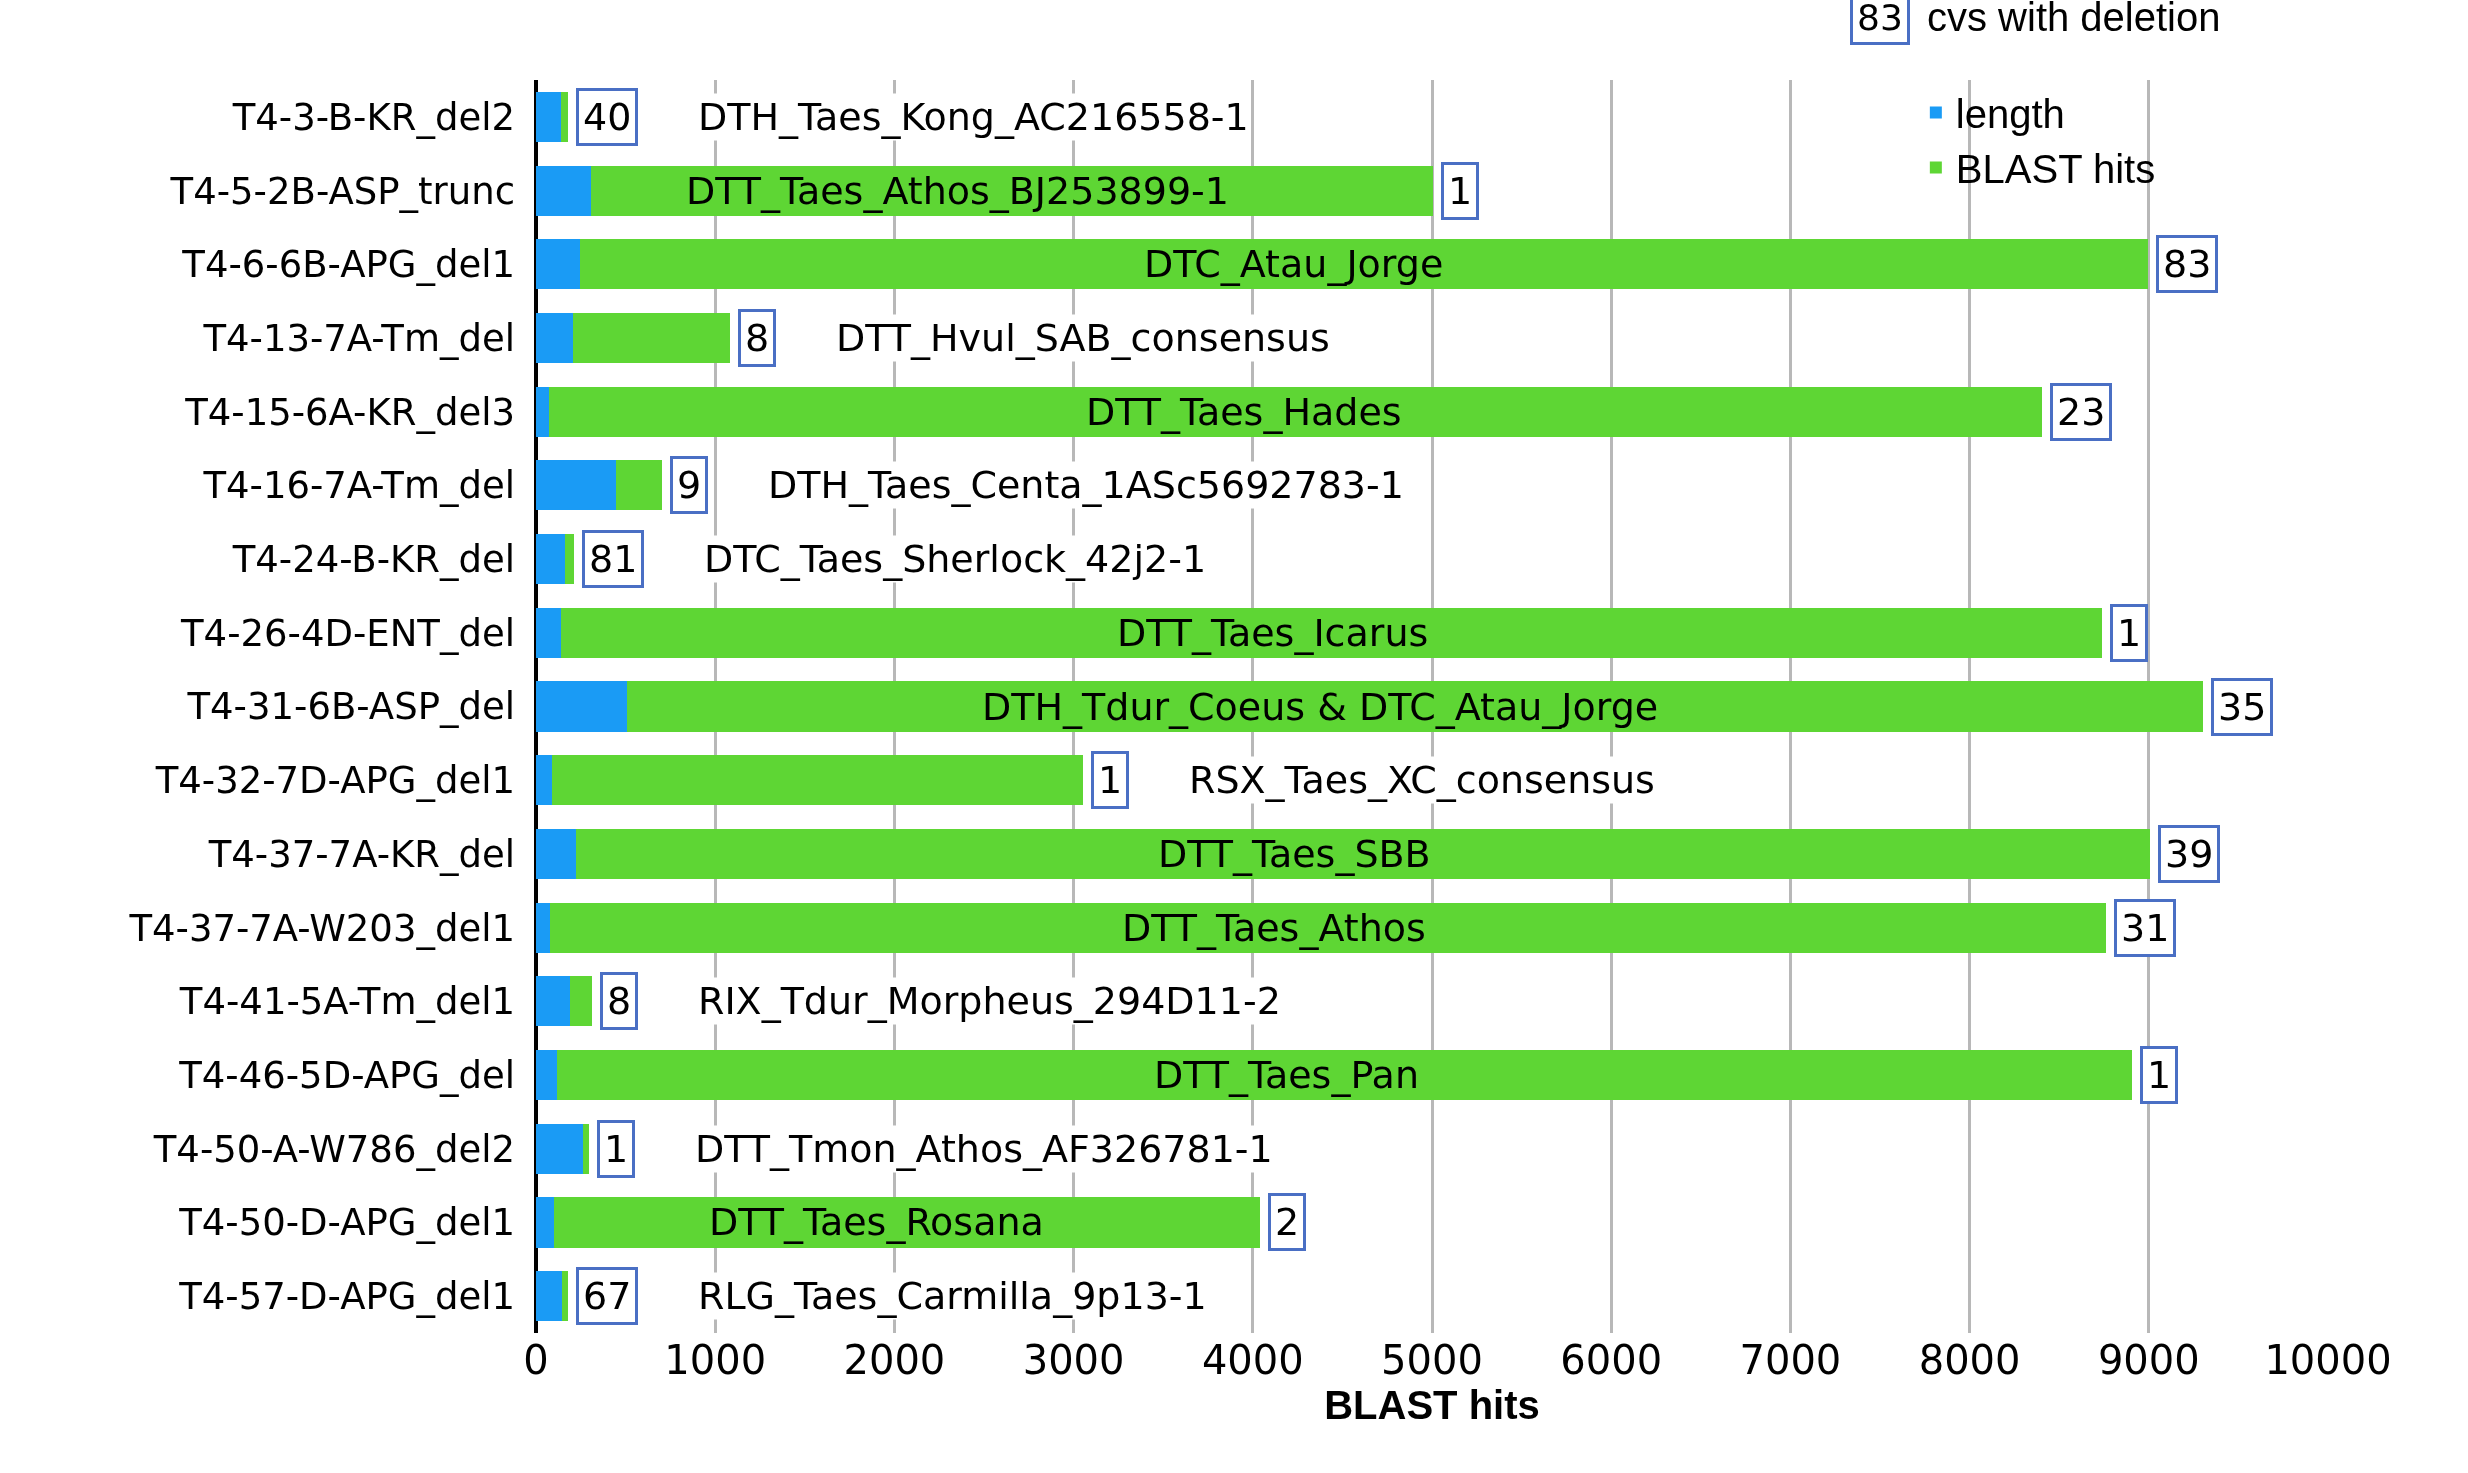  I want to click on annotation: RSX_Taes_XC_consensus, so click(1422, 780).